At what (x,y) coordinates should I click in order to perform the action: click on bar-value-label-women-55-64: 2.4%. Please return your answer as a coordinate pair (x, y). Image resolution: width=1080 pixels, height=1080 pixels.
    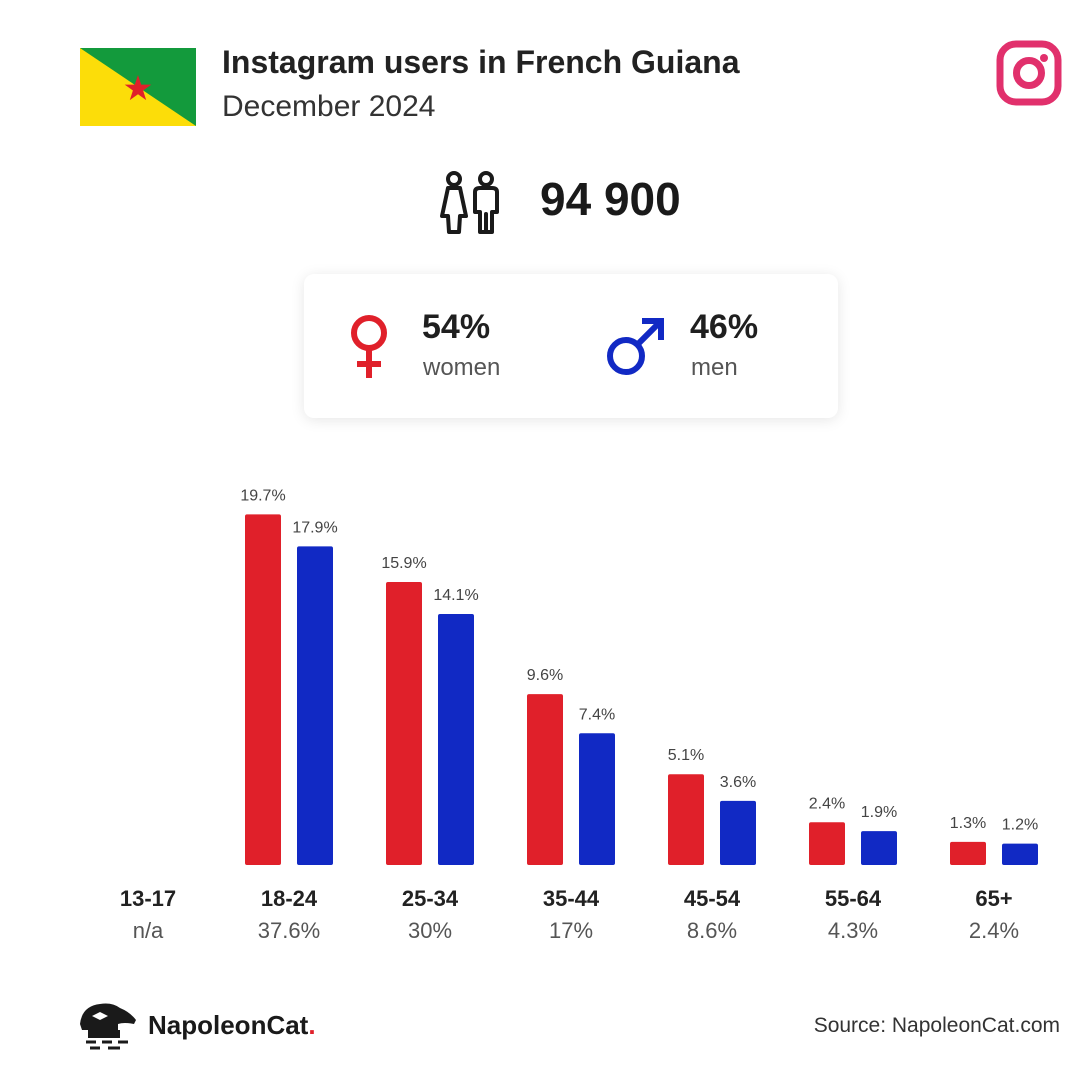
    Looking at the image, I should click on (827, 803).